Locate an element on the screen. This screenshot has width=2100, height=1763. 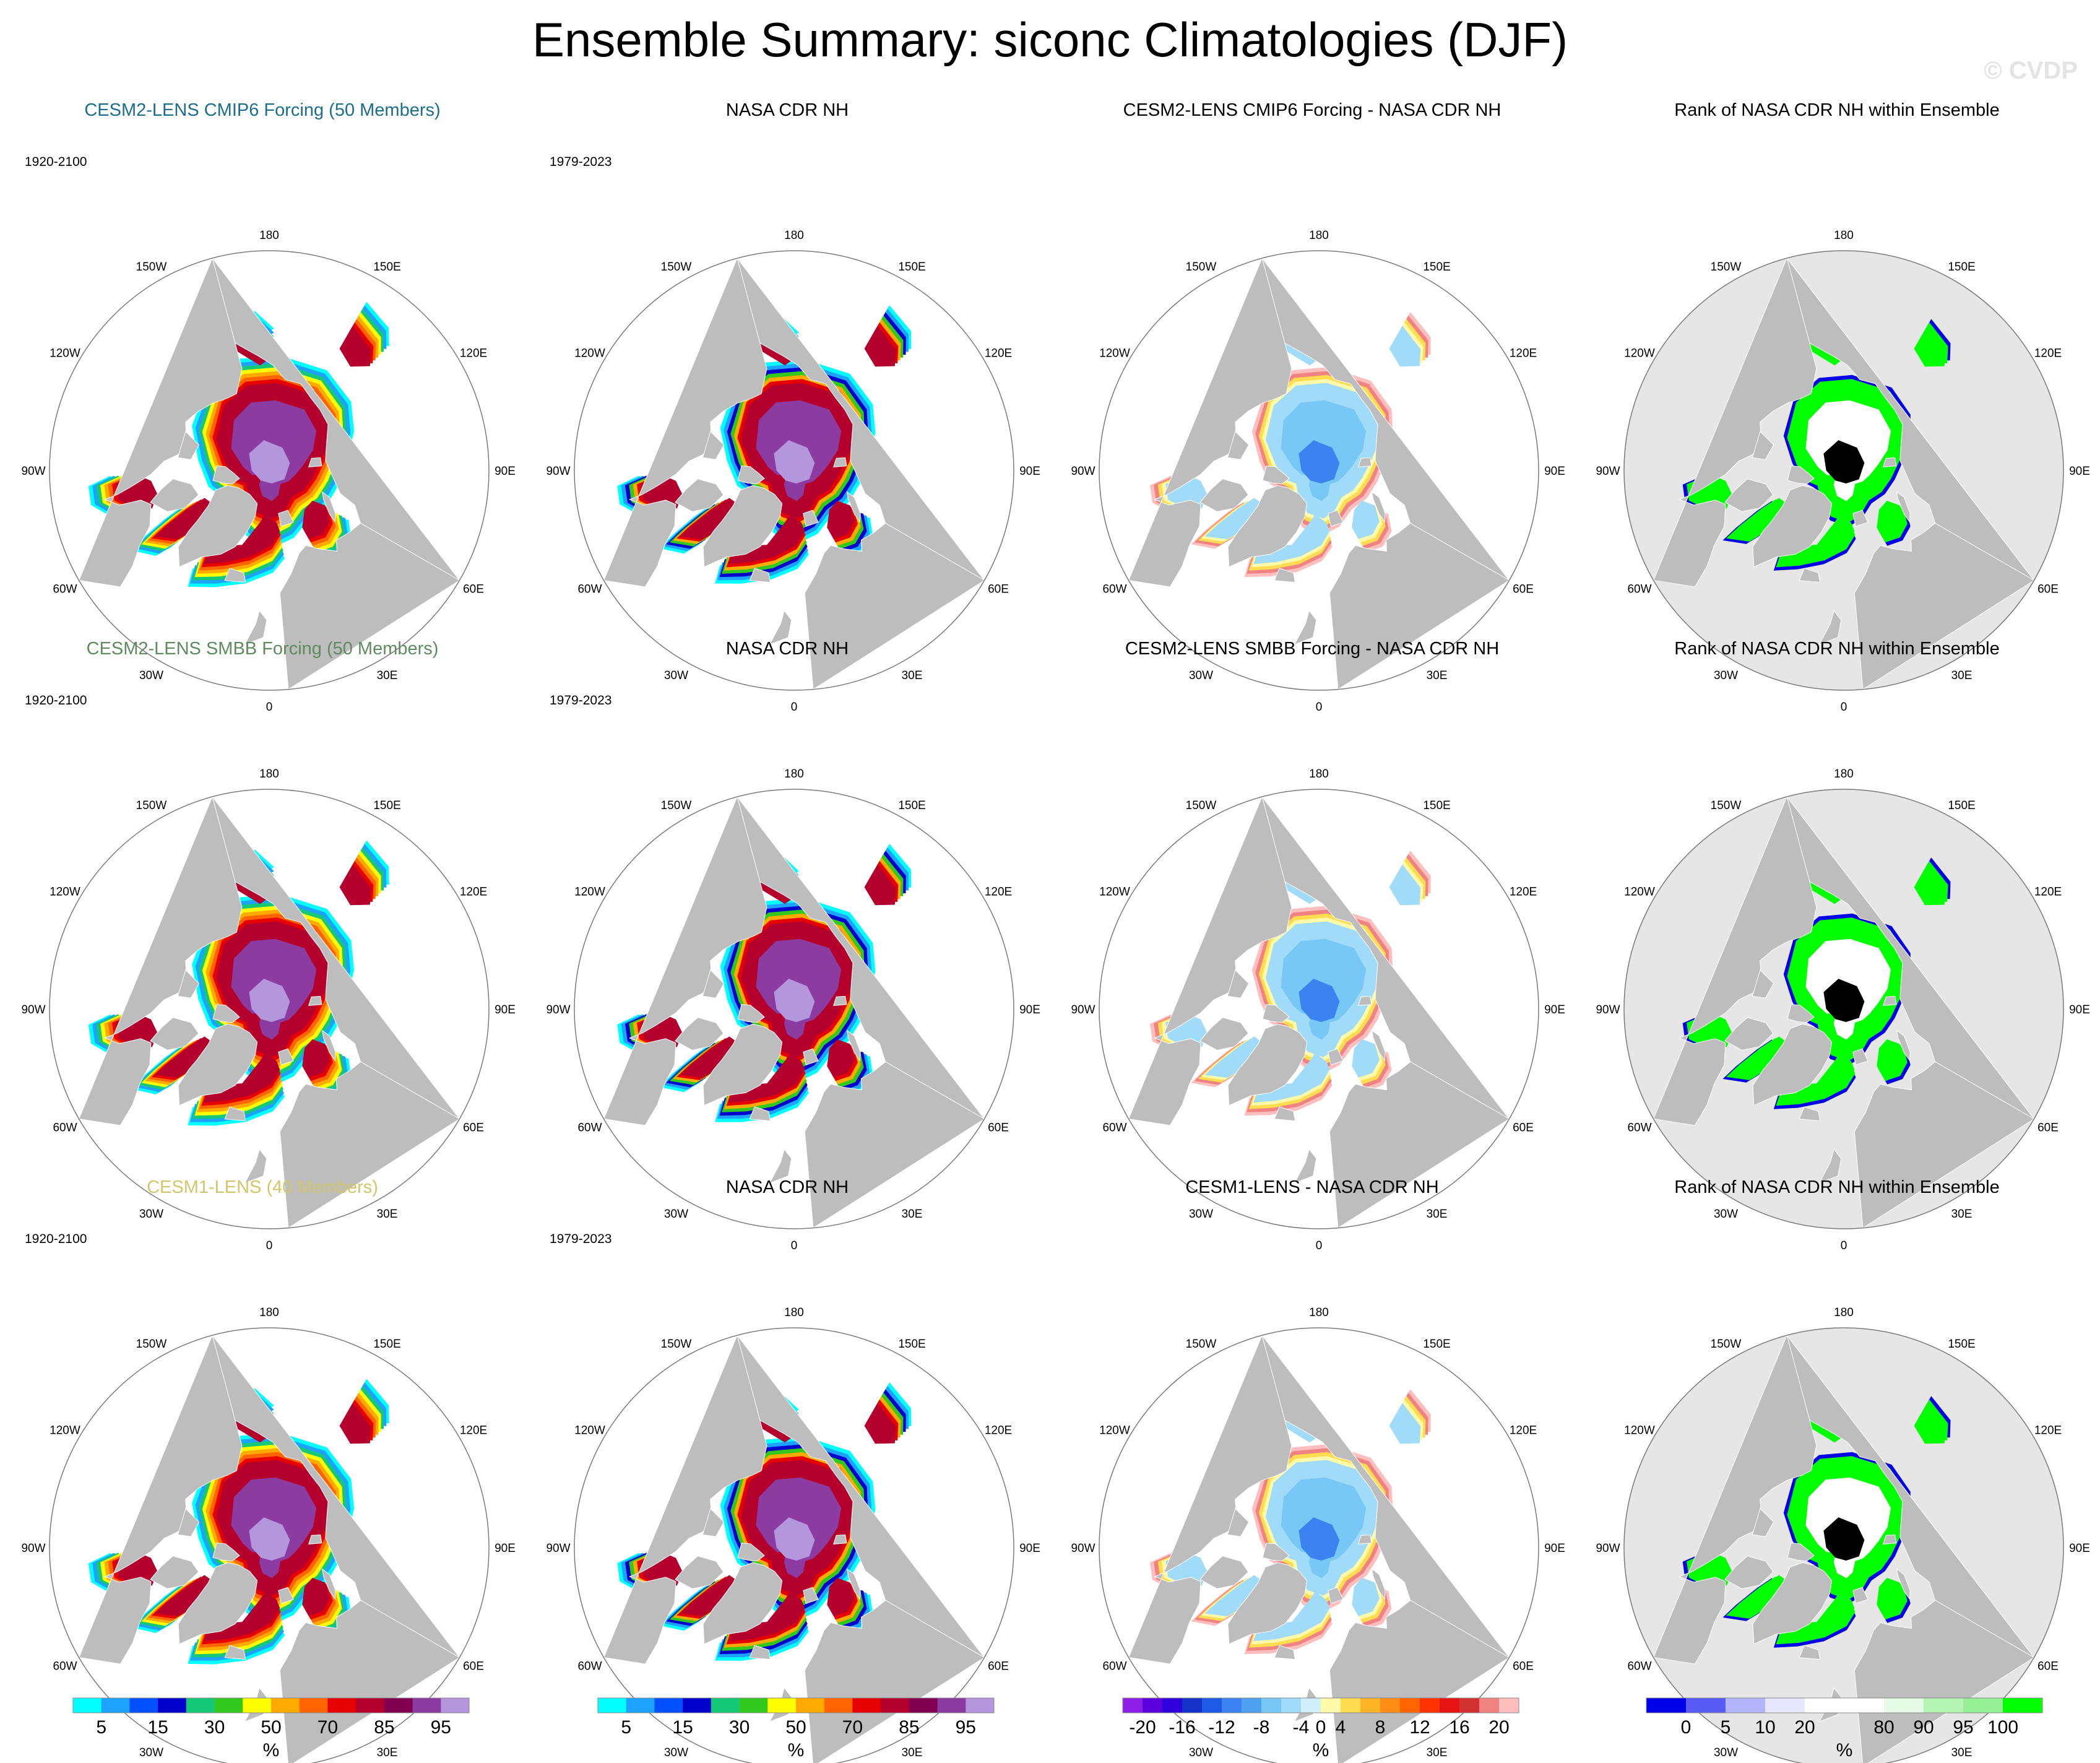
period-label: 1920-2100 is located at coordinates (56, 162).